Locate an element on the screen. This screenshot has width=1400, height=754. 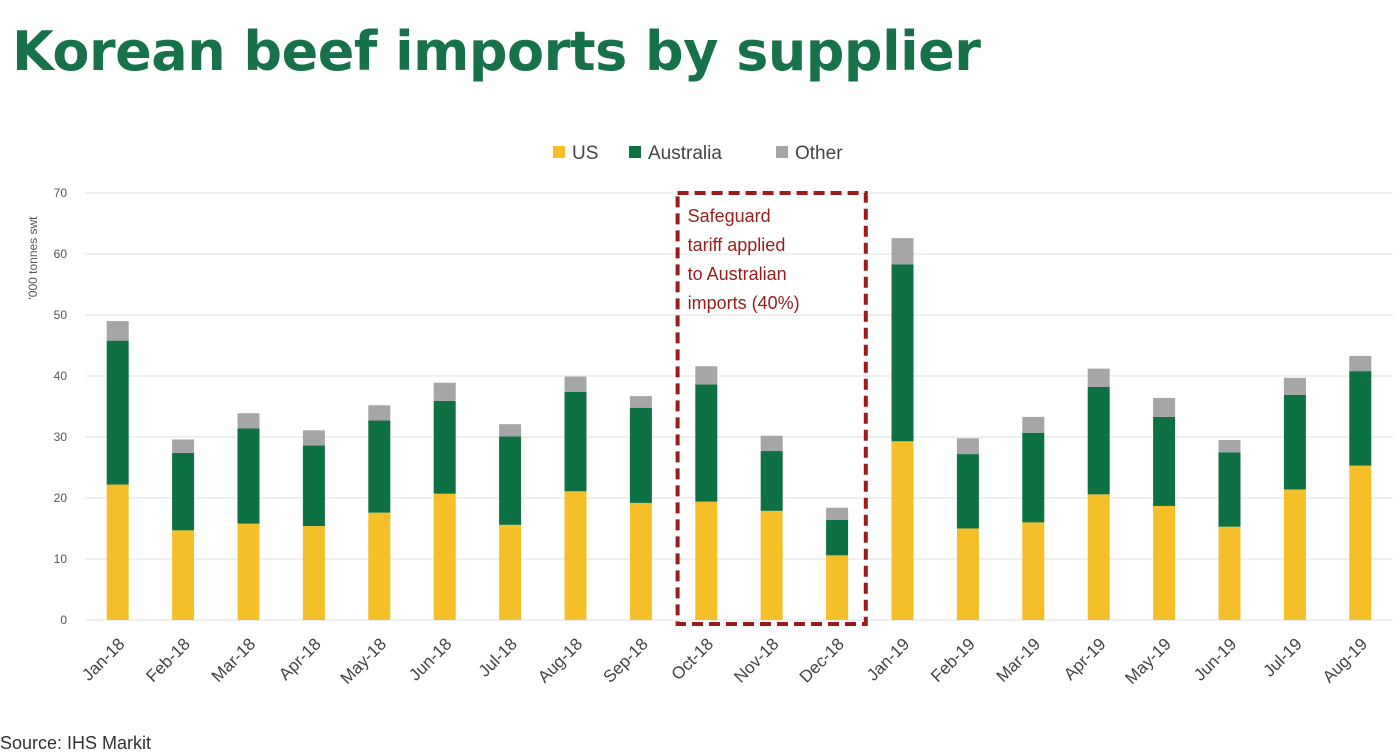
x-tick-label: Dec-18 is located at coordinates (822, 660).